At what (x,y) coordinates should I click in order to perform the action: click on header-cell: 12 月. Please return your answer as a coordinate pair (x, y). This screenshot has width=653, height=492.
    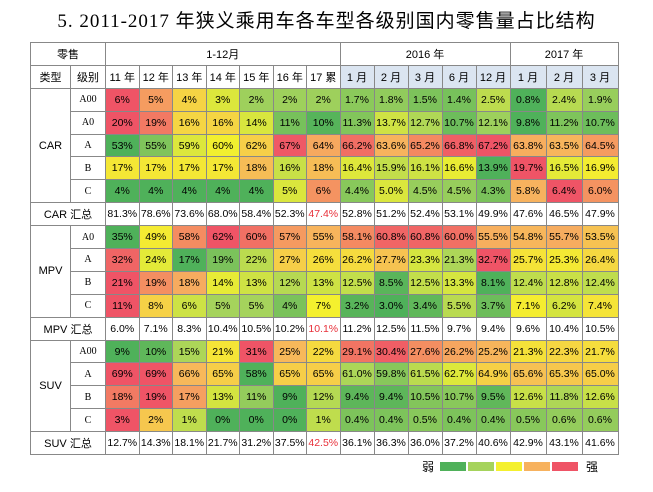
    Looking at the image, I should click on (493, 76).